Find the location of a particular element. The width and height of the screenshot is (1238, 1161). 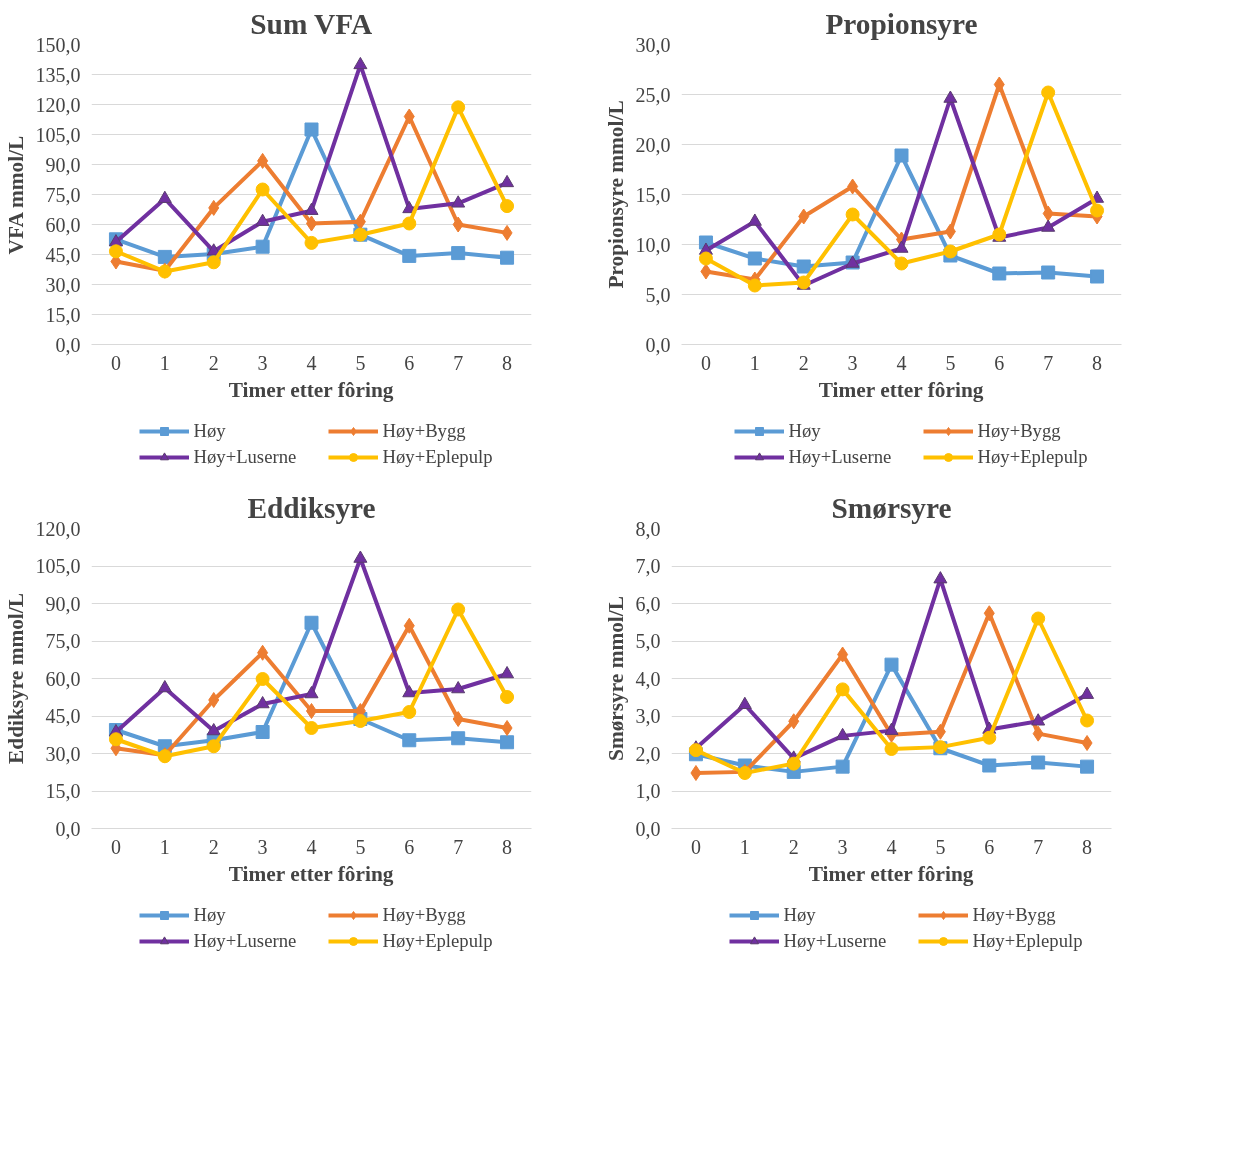

chart-title: Eddiksyre is located at coordinates (311, 507).